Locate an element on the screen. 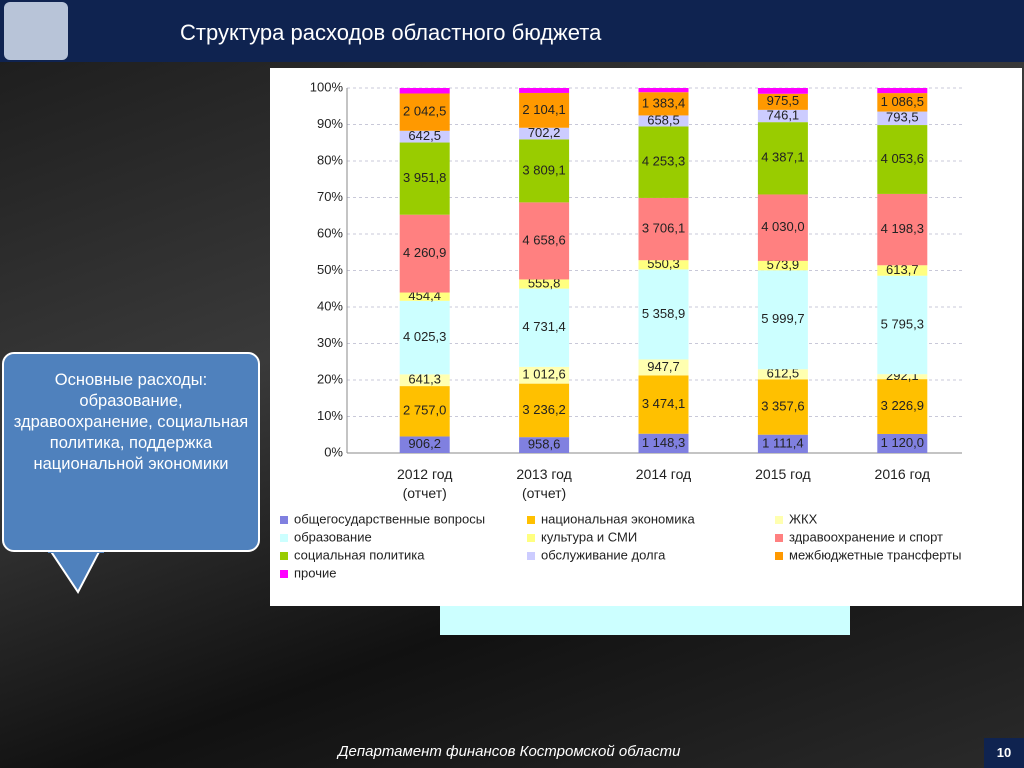  legend-label: культура и СМИ is located at coordinates (589, 536).